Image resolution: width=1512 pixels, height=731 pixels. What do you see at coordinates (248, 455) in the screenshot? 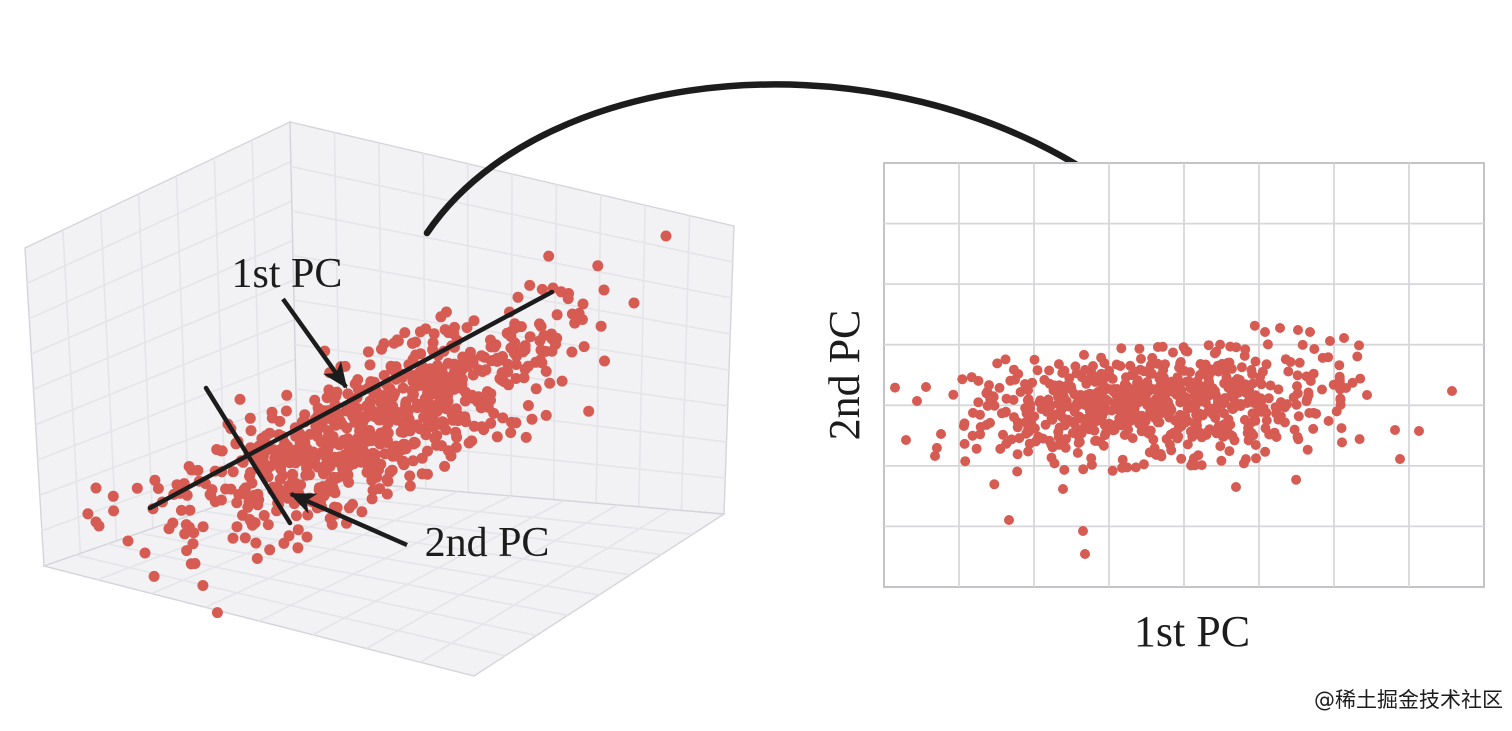
I see `second-pc-line` at bounding box center [248, 455].